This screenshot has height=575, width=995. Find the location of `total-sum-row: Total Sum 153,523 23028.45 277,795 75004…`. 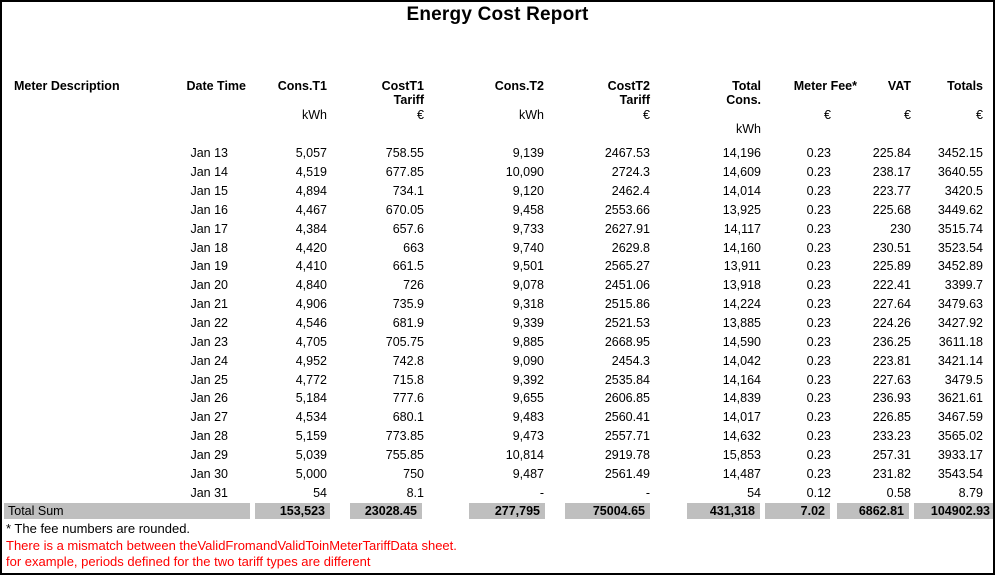

total-sum-row: Total Sum 153,523 23028.45 277,795 75004… is located at coordinates (497, 511).